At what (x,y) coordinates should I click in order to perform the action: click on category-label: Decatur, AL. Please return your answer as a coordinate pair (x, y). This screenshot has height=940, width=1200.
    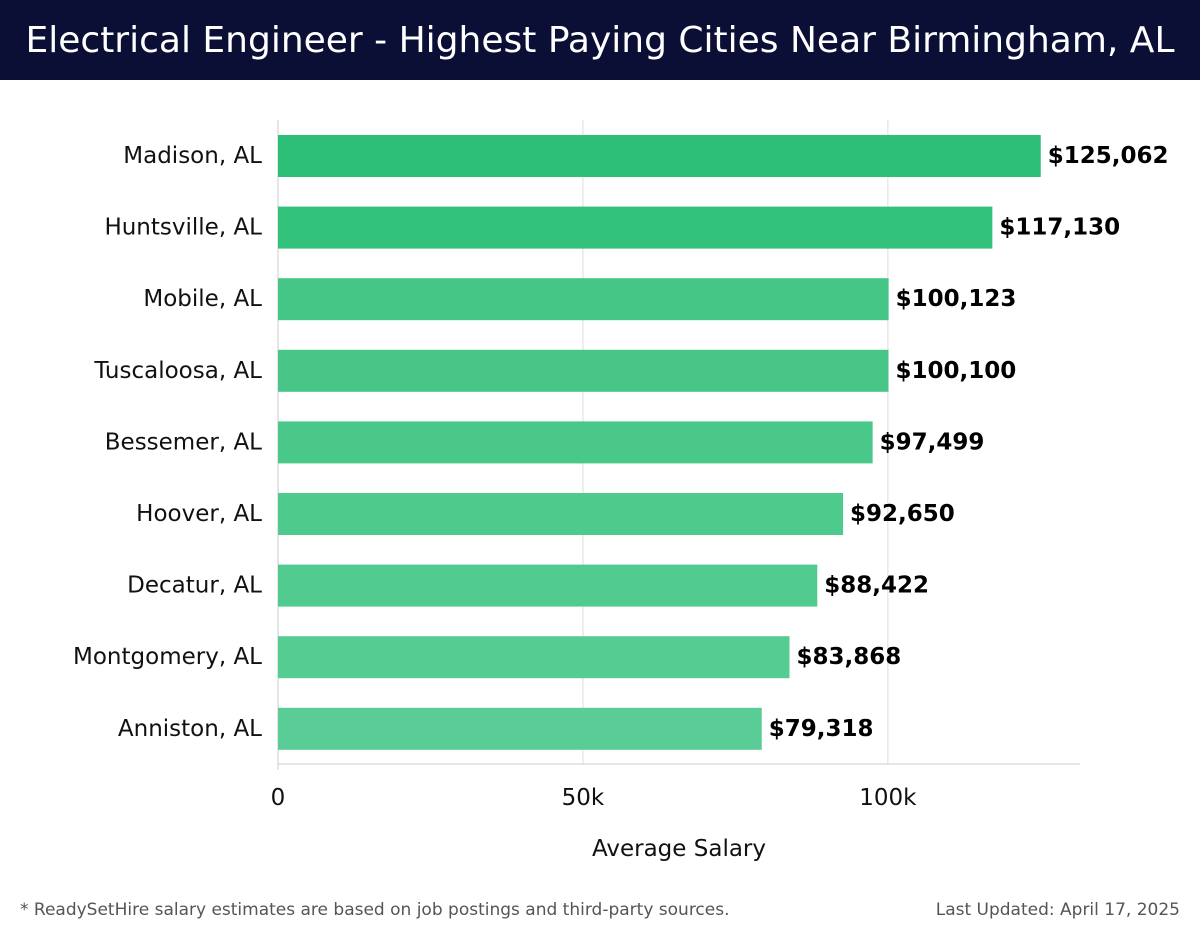
    Looking at the image, I should click on (194, 586).